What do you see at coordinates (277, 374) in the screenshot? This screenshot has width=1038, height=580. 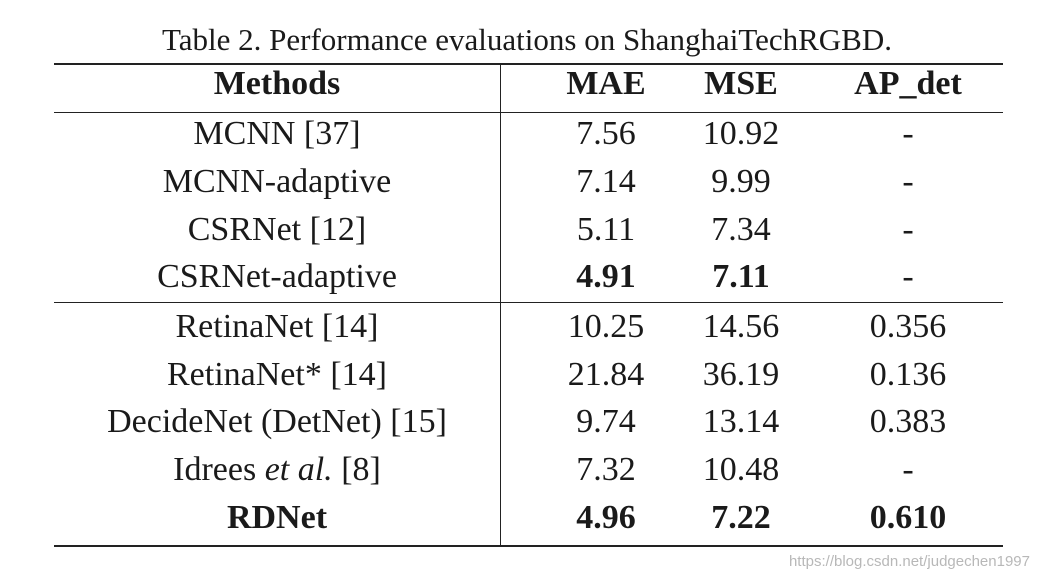 I see `method-cell: RetinaNet* [14]` at bounding box center [277, 374].